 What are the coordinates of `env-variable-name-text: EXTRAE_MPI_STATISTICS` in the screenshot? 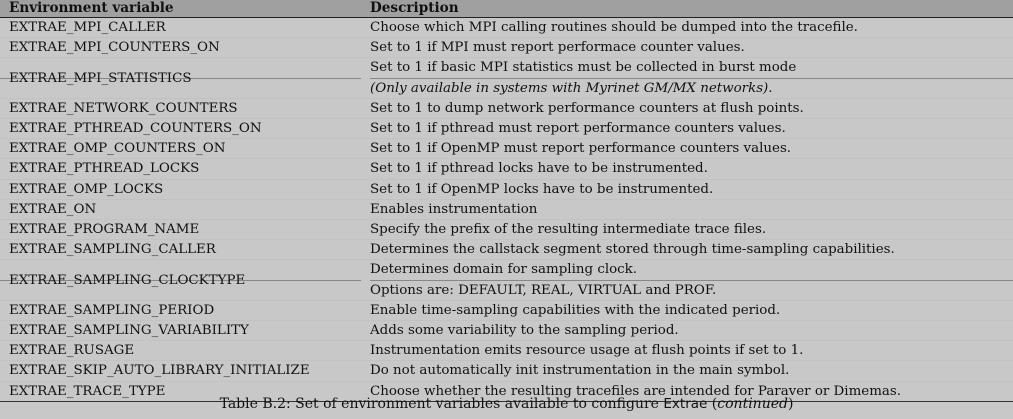 It's located at (100, 78).